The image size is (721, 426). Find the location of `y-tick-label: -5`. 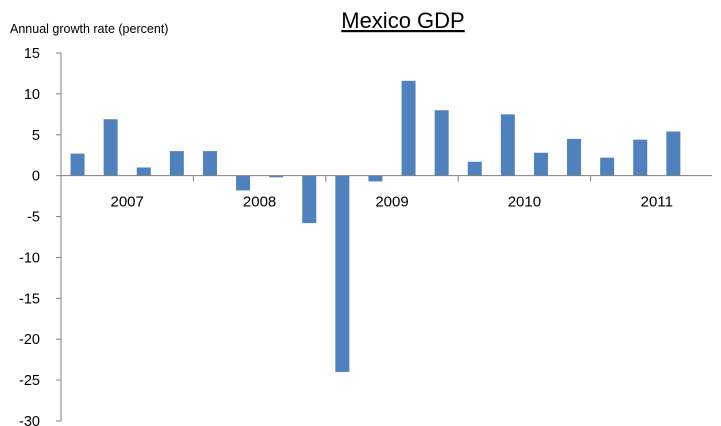

y-tick-label: -5 is located at coordinates (33, 218).